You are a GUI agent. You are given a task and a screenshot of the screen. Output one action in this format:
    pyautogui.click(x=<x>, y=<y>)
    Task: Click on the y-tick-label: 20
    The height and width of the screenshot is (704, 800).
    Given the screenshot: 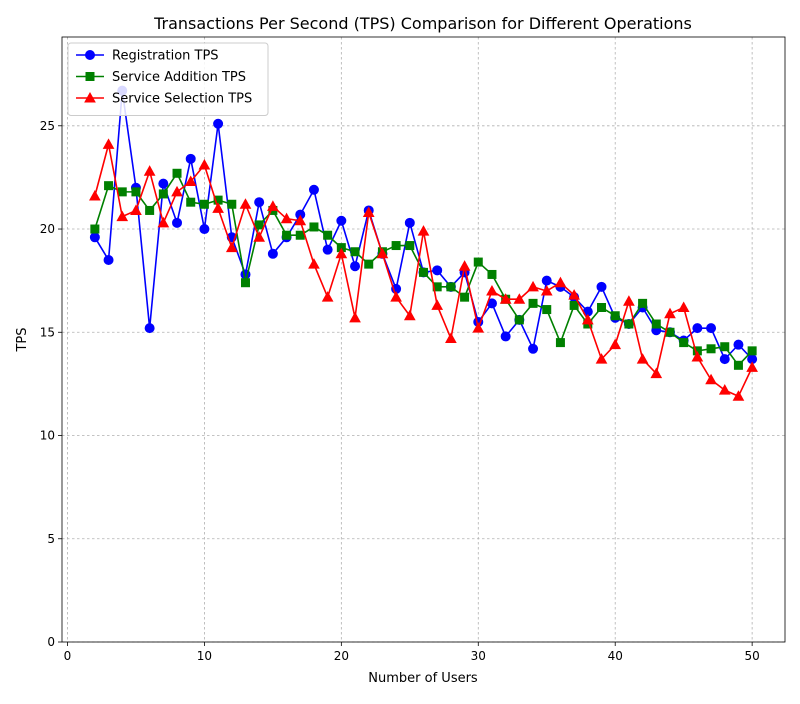 What is the action you would take?
    pyautogui.click(x=47, y=229)
    